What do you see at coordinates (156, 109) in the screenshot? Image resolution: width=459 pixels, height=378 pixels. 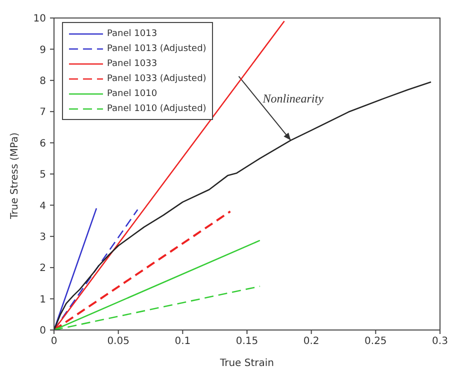 I see `legend-label: Panel 1010 (Adjusted)` at bounding box center [156, 109].